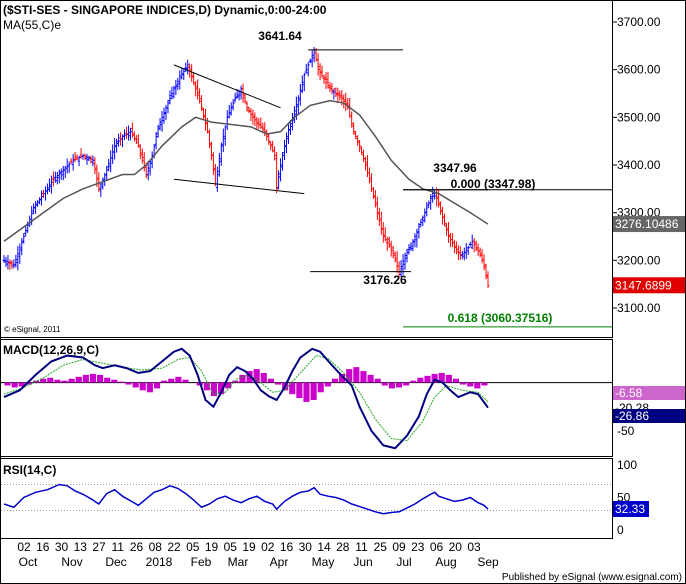  I want to click on publisher-label: Published by eSignal (www.esignal.com), so click(592, 577).